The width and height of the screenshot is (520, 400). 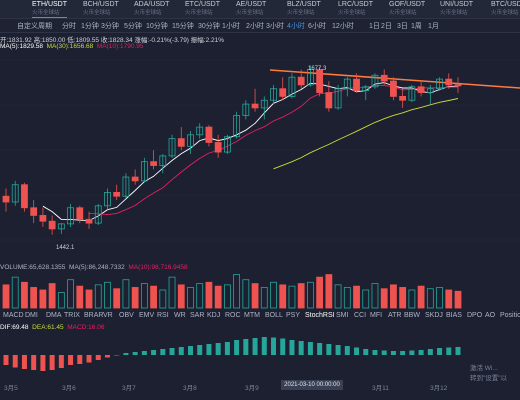 What do you see at coordinates (54, 315) in the screenshot?
I see `indicator-dma: DMA` at bounding box center [54, 315].